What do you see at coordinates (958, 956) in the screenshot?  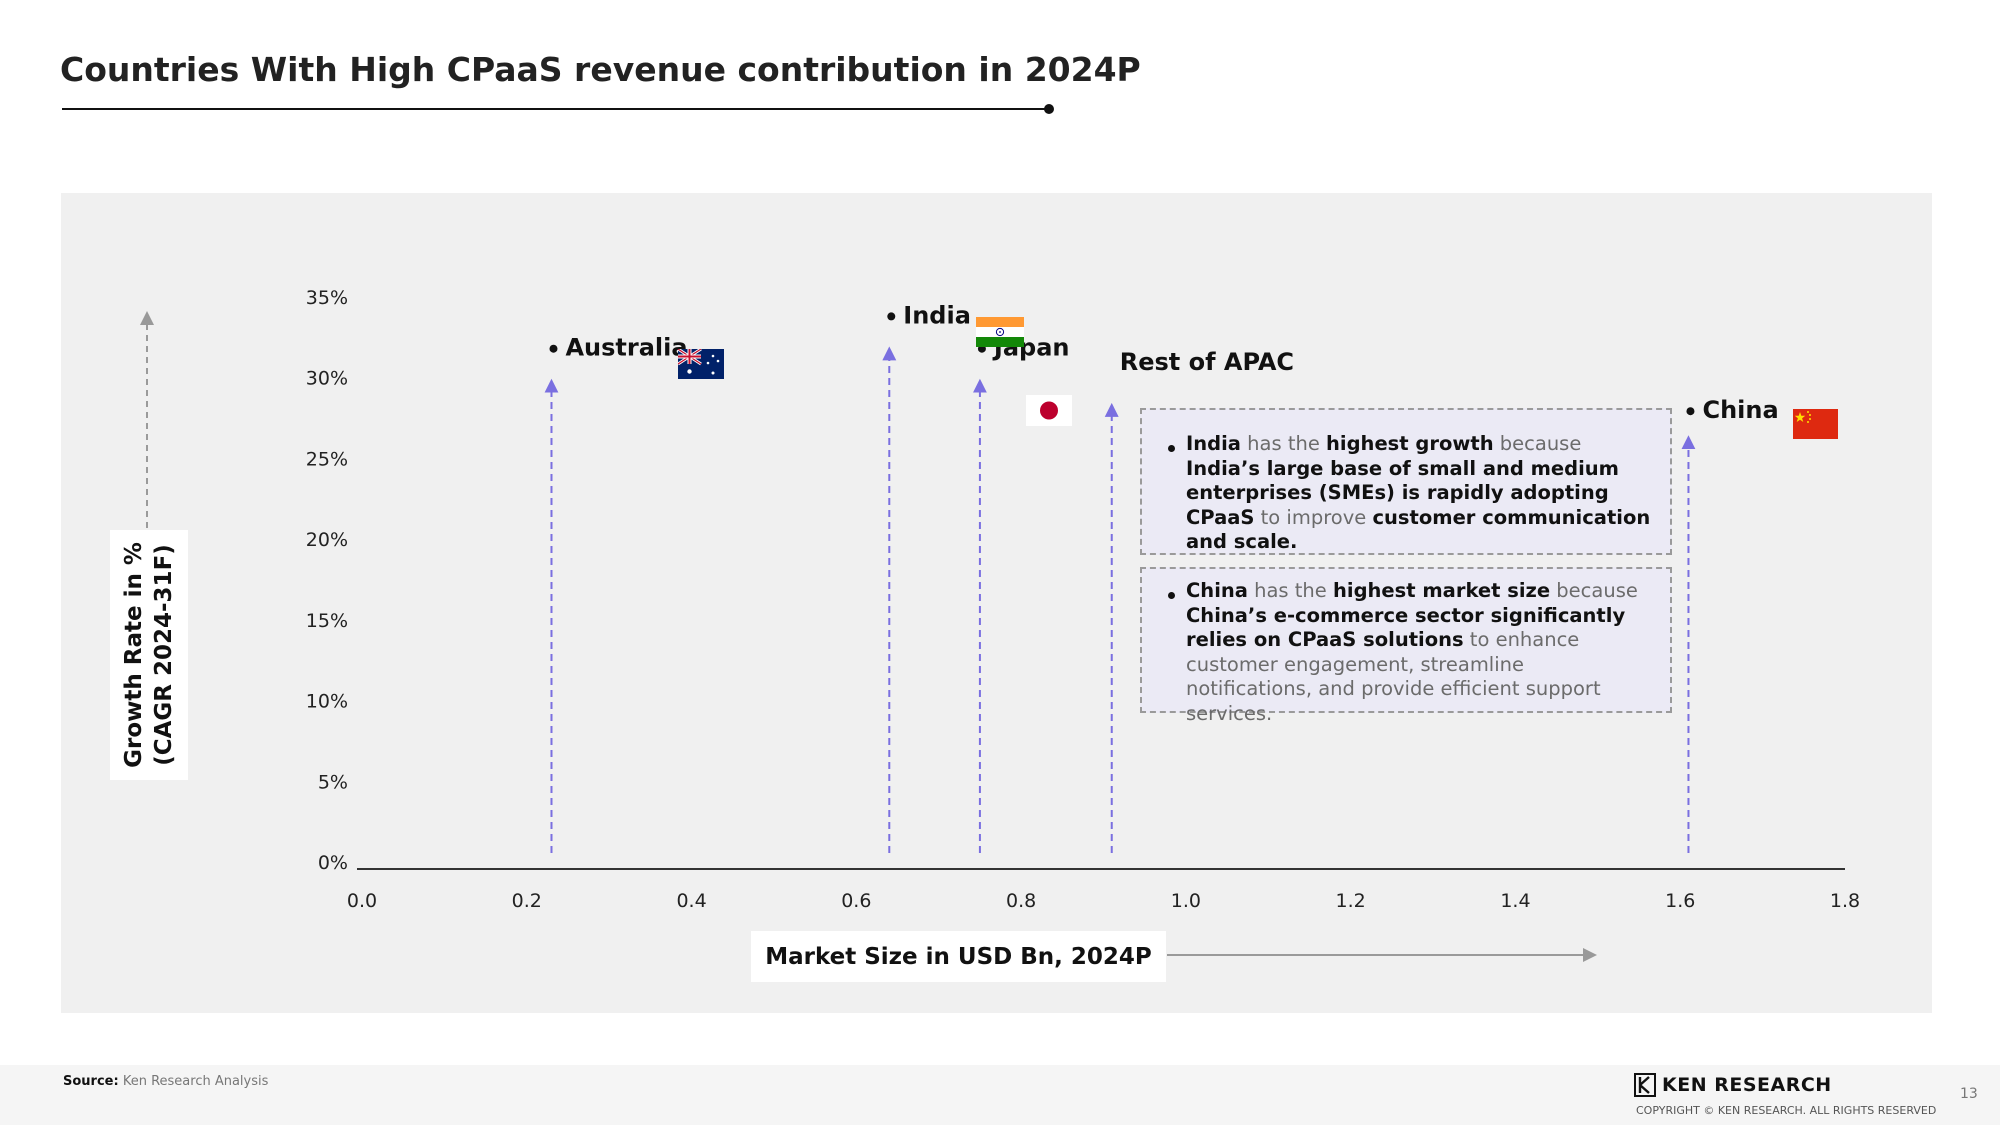 I see `x-axis-label: Market Size in USD Bn, 2024P` at bounding box center [958, 956].